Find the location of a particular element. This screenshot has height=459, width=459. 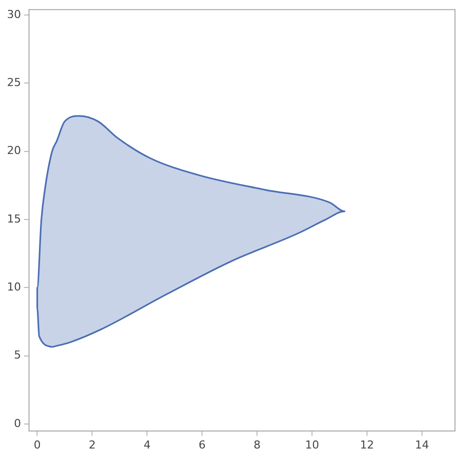

x-tick-label: 2 is located at coordinates (92, 445).